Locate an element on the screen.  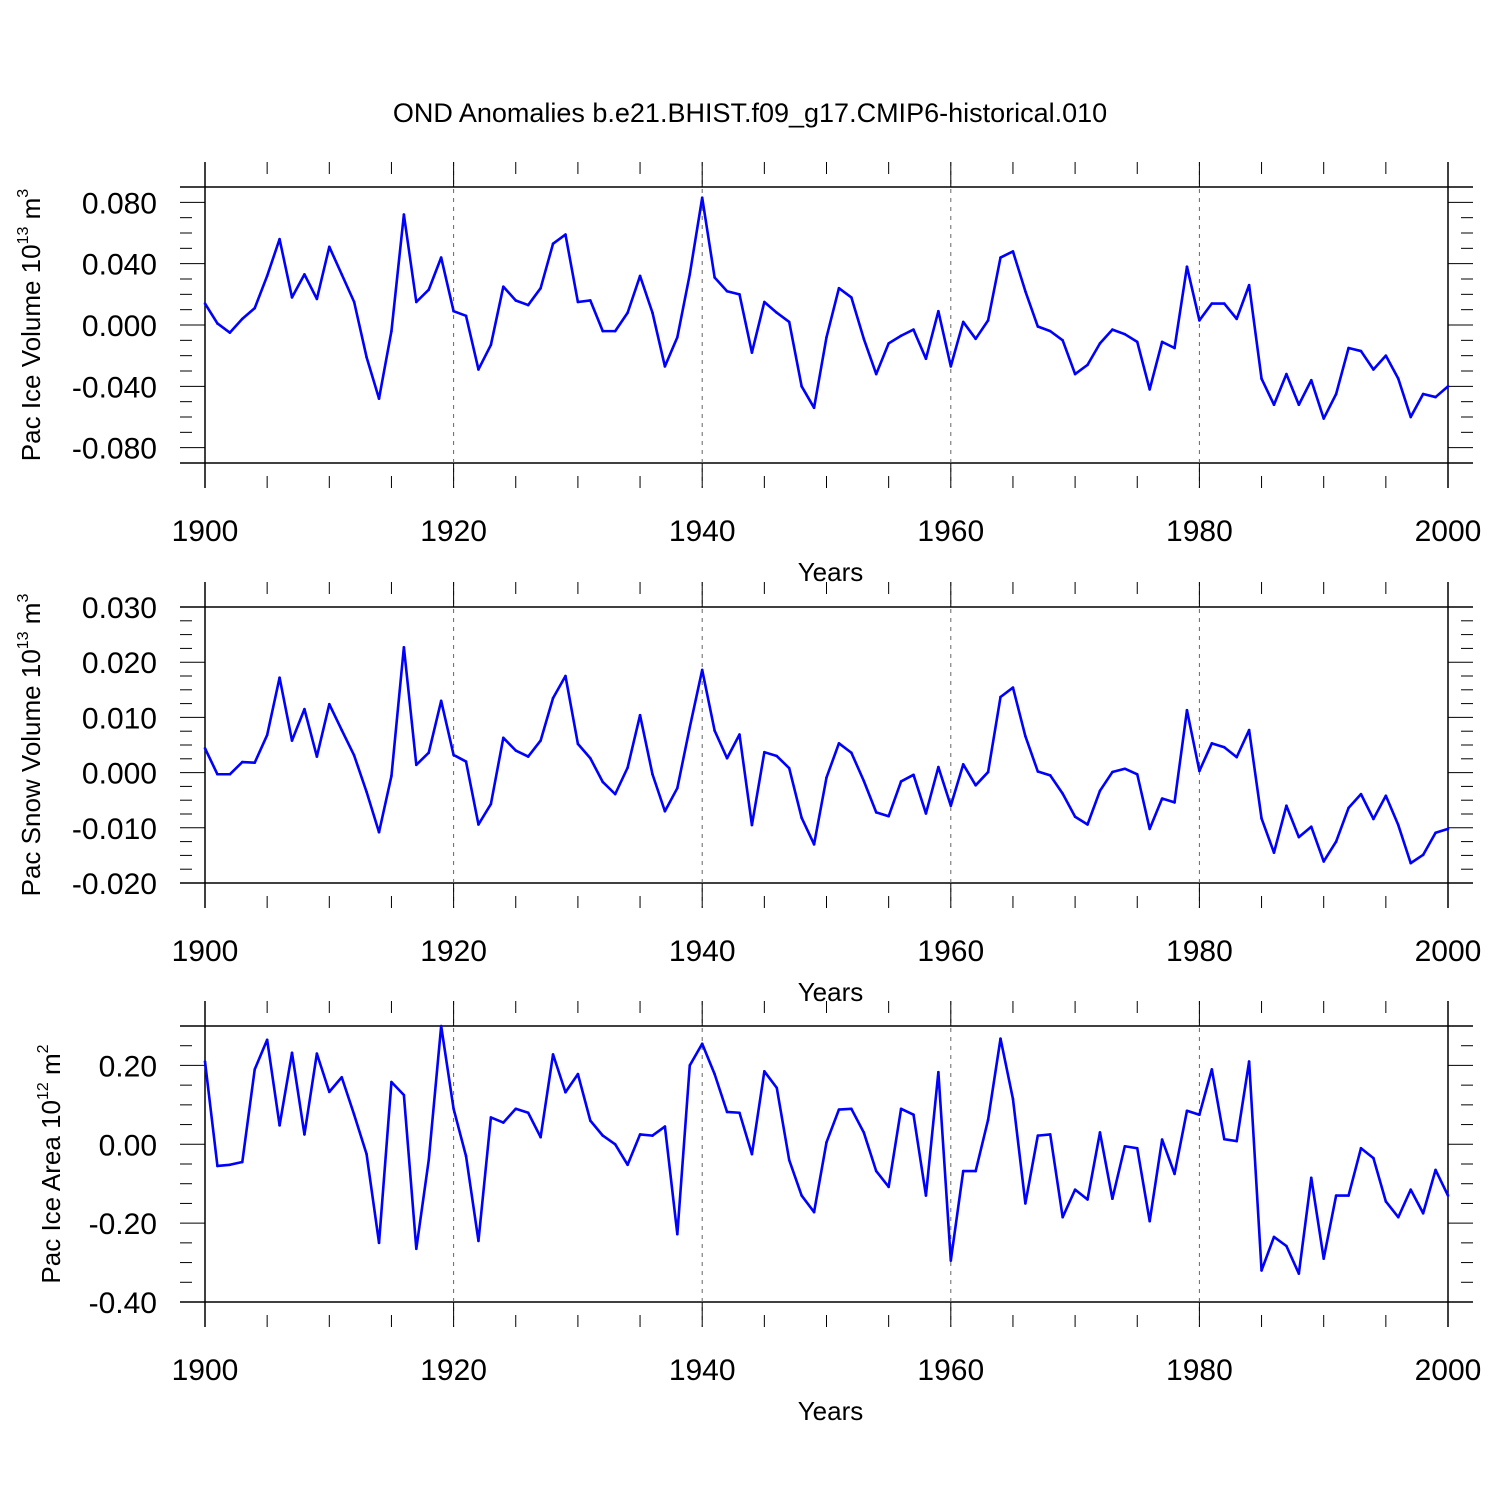
x-axis-title: Years is located at coordinates (831, 992).